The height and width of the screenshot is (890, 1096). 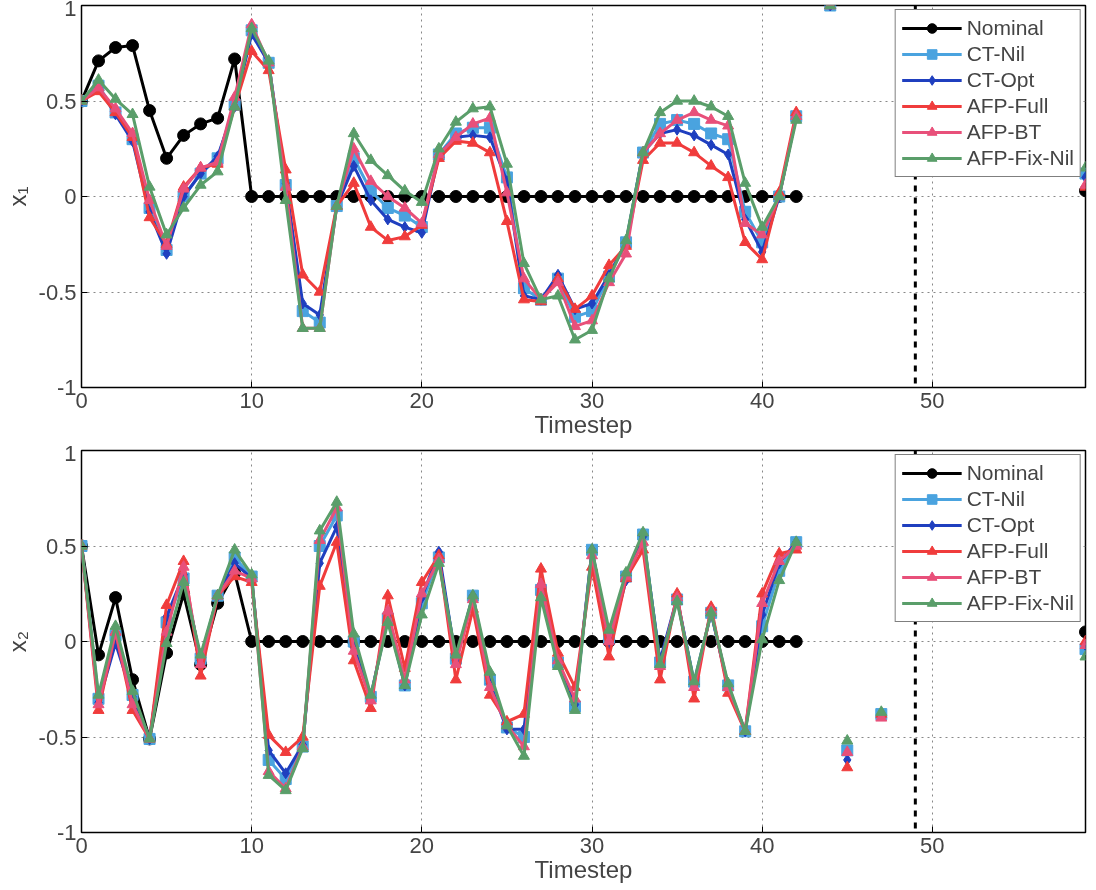 What do you see at coordinates (17, 196) in the screenshot?
I see `y-axis-title: x₁` at bounding box center [17, 196].